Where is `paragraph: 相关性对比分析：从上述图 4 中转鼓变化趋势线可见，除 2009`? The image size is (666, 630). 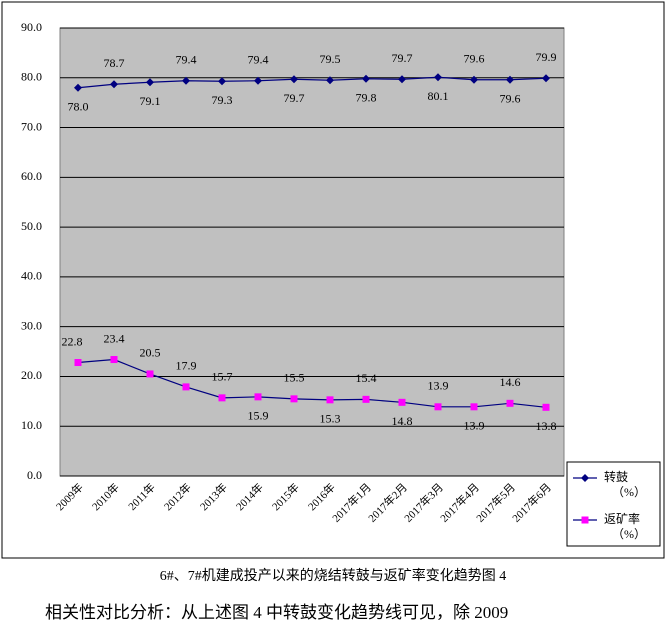 paragraph: 相关性对比分析：从上述图 4 中转鼓变化趋势线可见，除 2009 is located at coordinates (276, 612).